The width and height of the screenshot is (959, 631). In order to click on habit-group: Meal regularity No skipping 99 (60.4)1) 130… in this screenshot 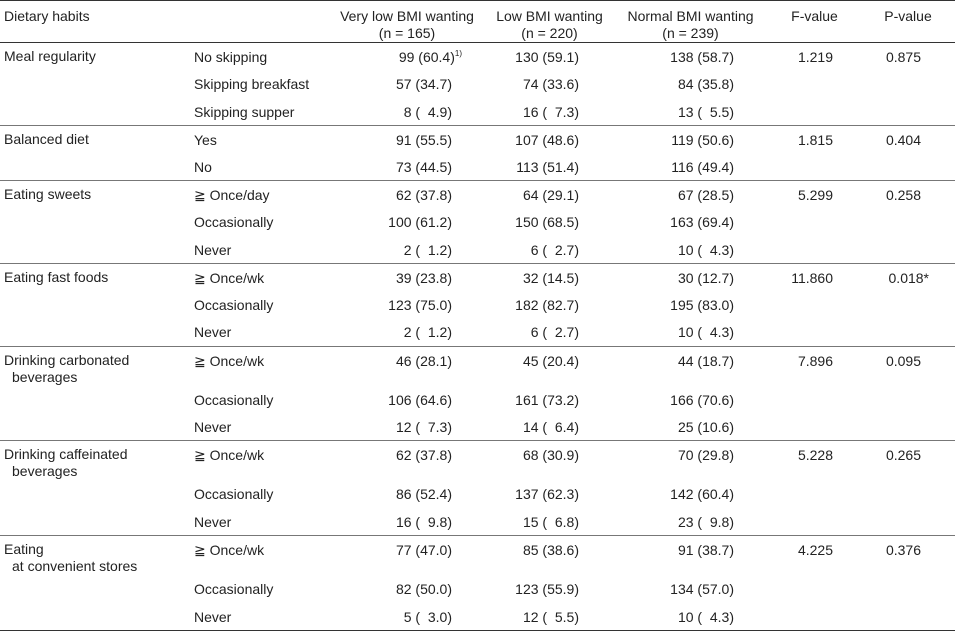, I will do `click(477, 84)`.